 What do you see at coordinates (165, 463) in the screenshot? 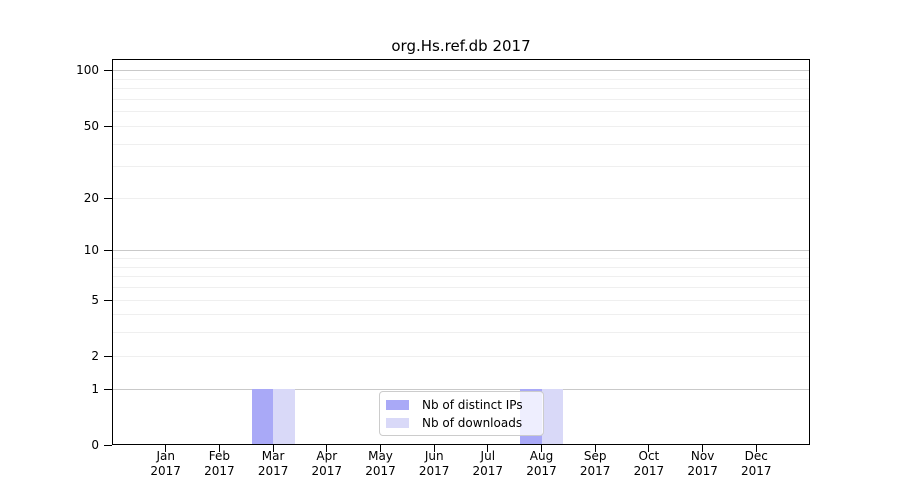
I see `x-tick-label: Jan 2017` at bounding box center [165, 463].